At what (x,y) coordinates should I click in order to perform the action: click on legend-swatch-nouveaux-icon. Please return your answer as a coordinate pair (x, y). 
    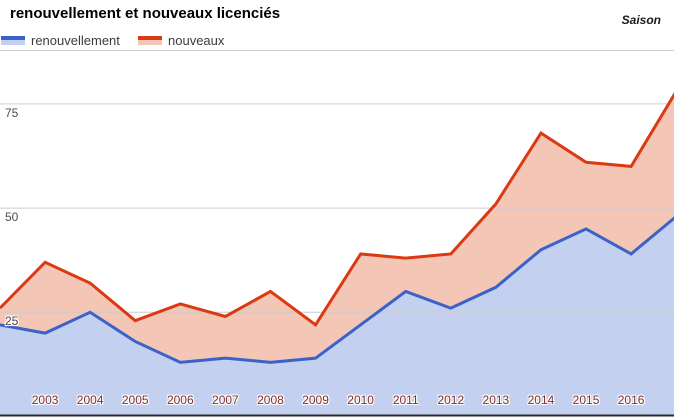
    Looking at the image, I should click on (150, 40).